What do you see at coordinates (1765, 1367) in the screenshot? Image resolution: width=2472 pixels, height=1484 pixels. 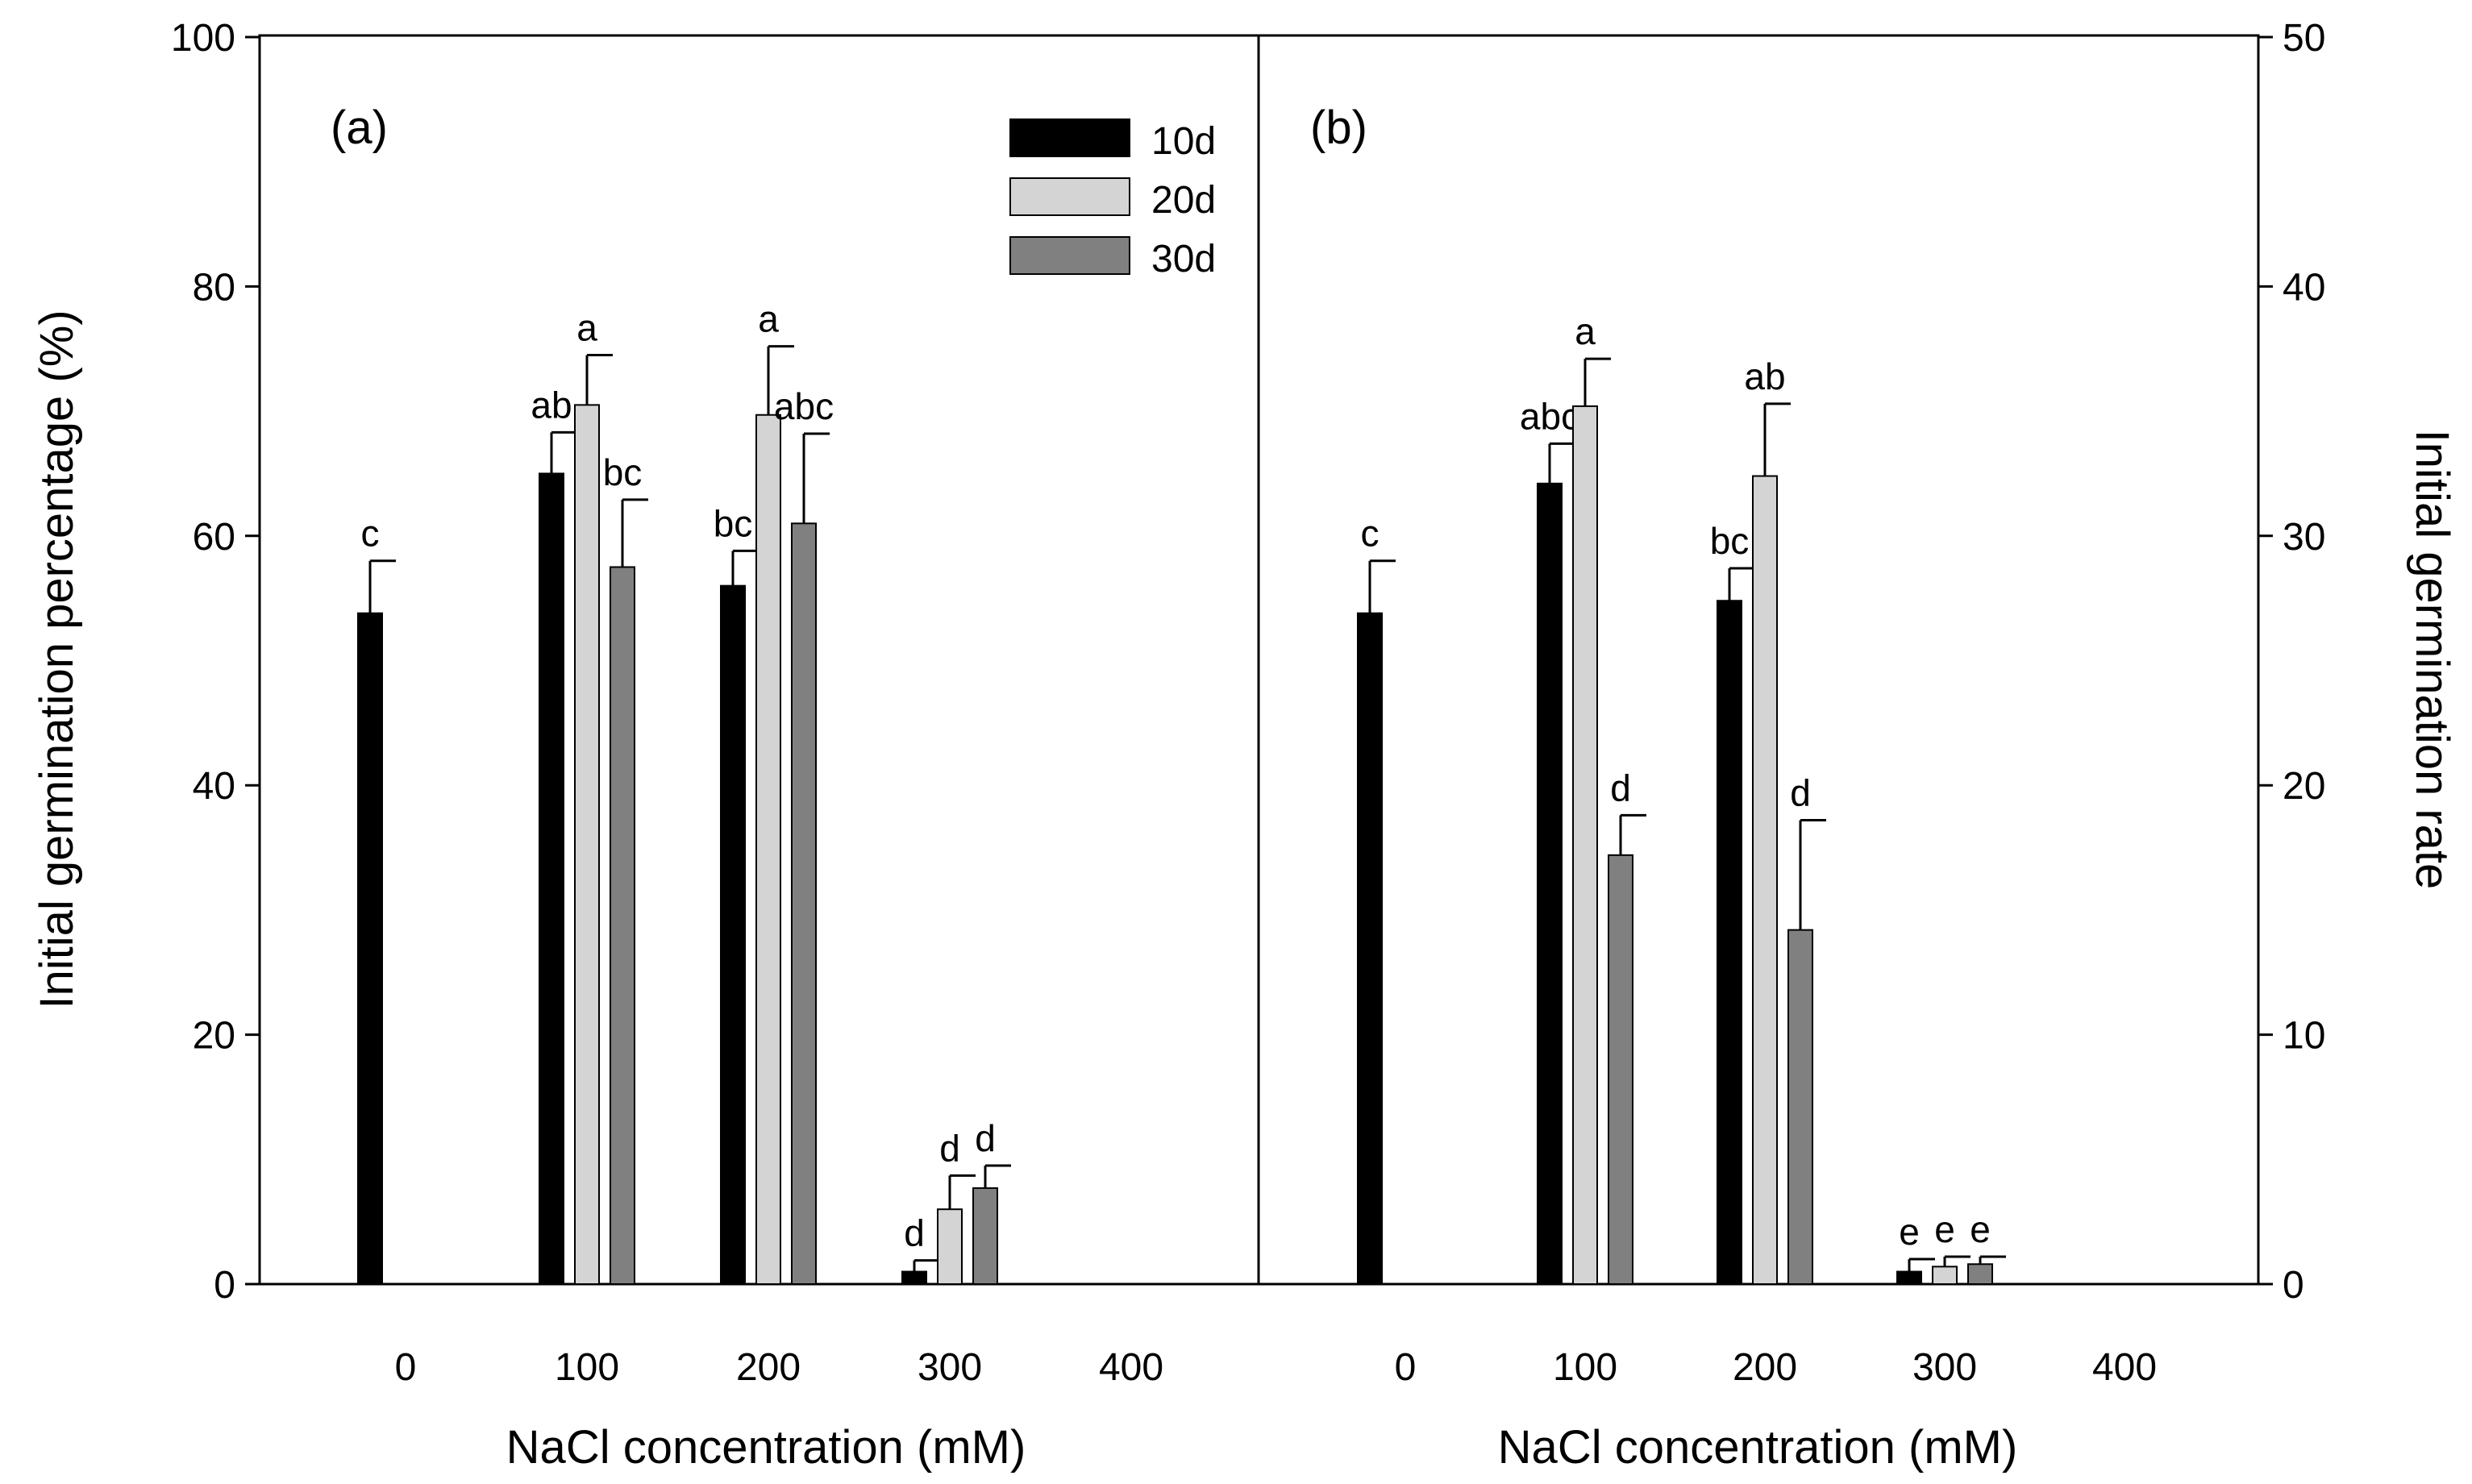 I see `x-tick-label-b: 200` at bounding box center [1765, 1367].